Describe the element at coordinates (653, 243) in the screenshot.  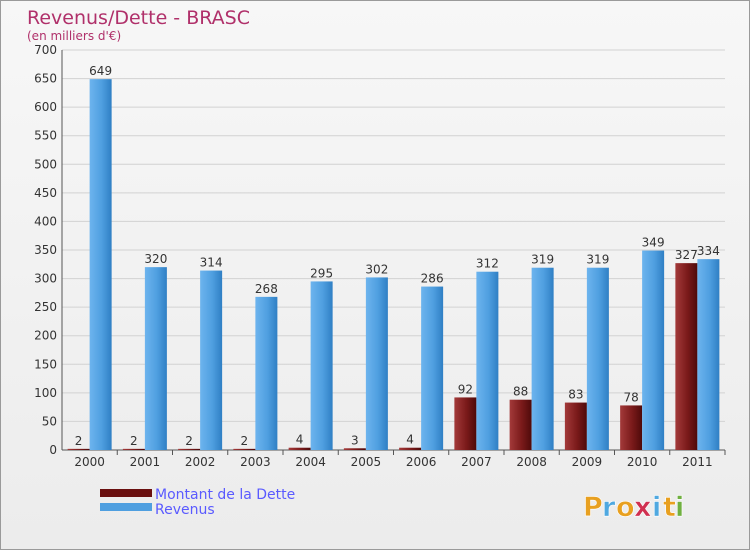
I see `data-label: 349` at that location.